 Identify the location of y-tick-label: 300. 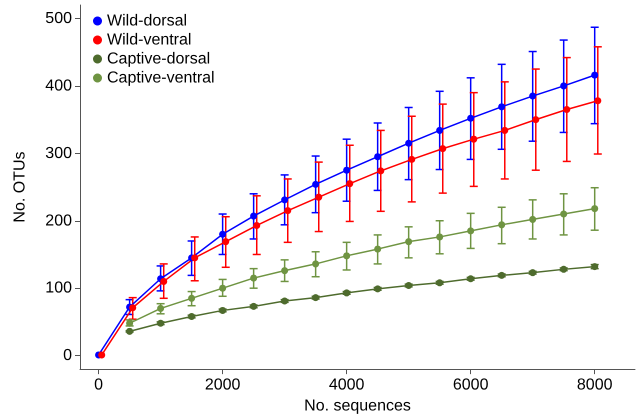
(58, 153).